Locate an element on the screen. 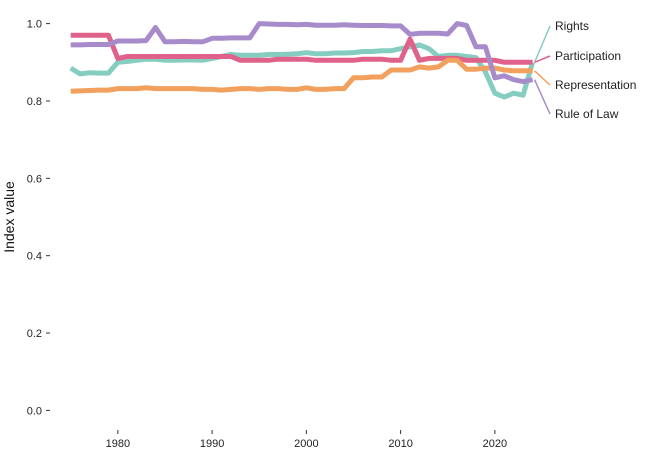 This screenshot has height=472, width=668. x-axis: 1980 1990 2000 2010 2020 is located at coordinates (306, 440).